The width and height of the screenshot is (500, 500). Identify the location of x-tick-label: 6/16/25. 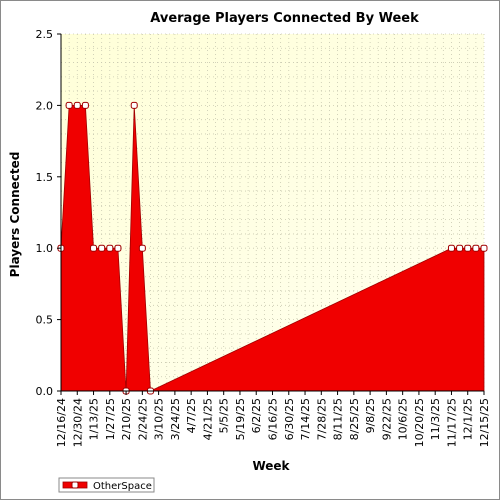
(273, 419).